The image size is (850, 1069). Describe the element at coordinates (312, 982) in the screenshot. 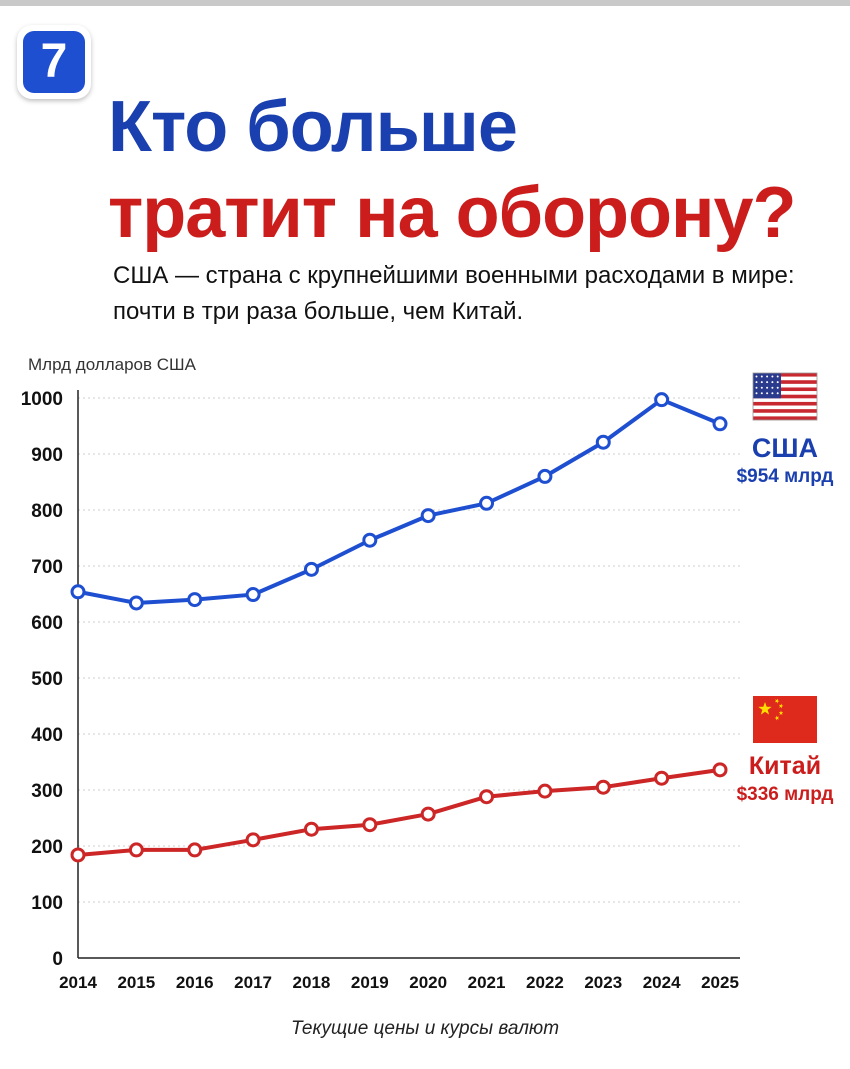

I see `x-tick-label: 2018` at that location.